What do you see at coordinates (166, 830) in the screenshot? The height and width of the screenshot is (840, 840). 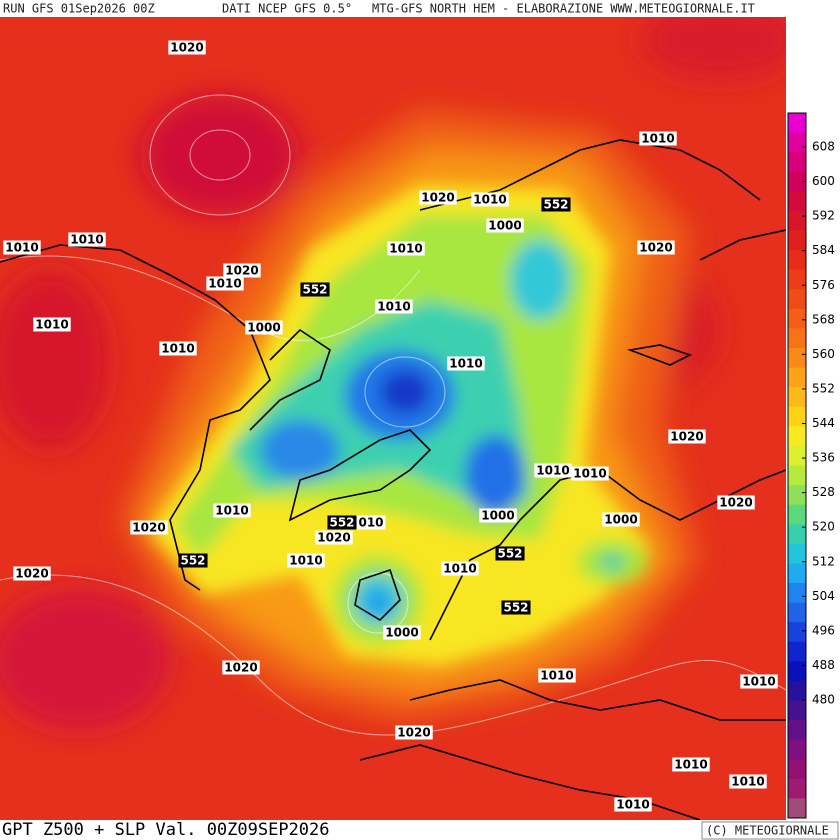 I see `footer-title: GPT Z500 + SLP Val. 00Z09SEP2026` at bounding box center [166, 830].